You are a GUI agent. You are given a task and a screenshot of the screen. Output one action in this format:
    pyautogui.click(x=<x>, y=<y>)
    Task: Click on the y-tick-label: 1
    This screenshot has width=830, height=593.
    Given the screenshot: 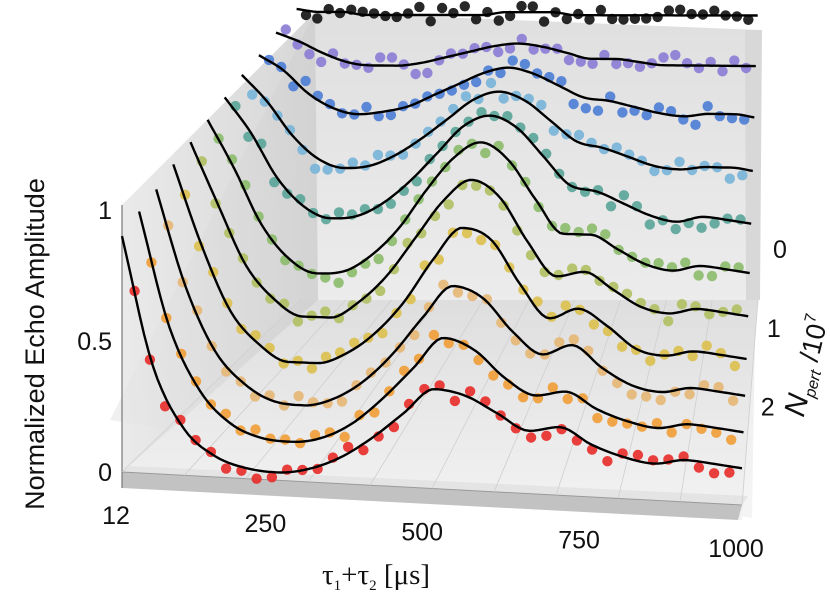 What is the action you would take?
    pyautogui.click(x=774, y=329)
    